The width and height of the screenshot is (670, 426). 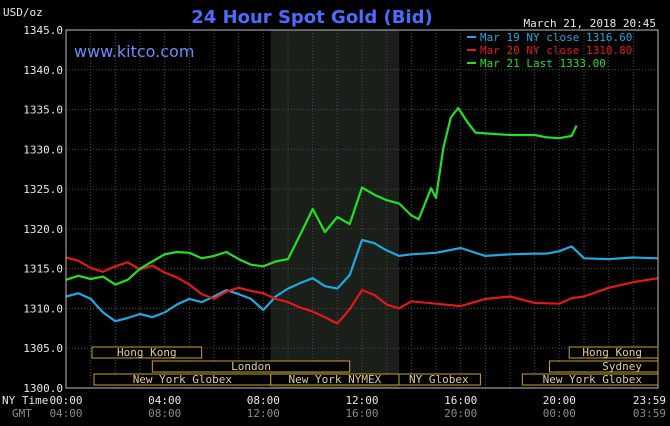 What do you see at coordinates (543, 63) in the screenshot?
I see `legend-entry: Mar 21 Last 1333.00` at bounding box center [543, 63].